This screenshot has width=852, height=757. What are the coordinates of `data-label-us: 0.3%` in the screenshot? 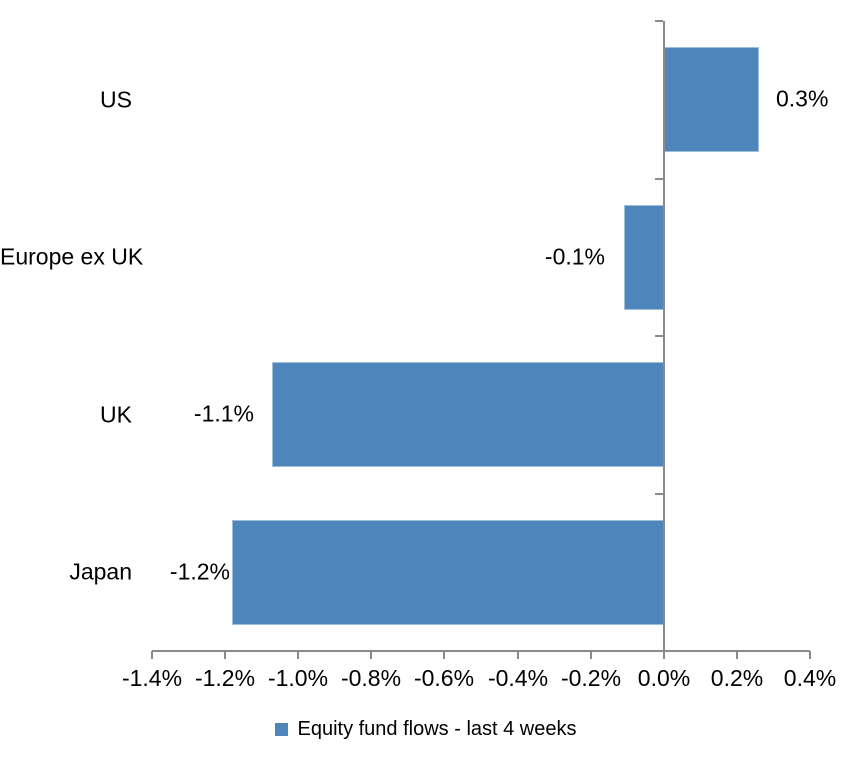 It's located at (802, 98).